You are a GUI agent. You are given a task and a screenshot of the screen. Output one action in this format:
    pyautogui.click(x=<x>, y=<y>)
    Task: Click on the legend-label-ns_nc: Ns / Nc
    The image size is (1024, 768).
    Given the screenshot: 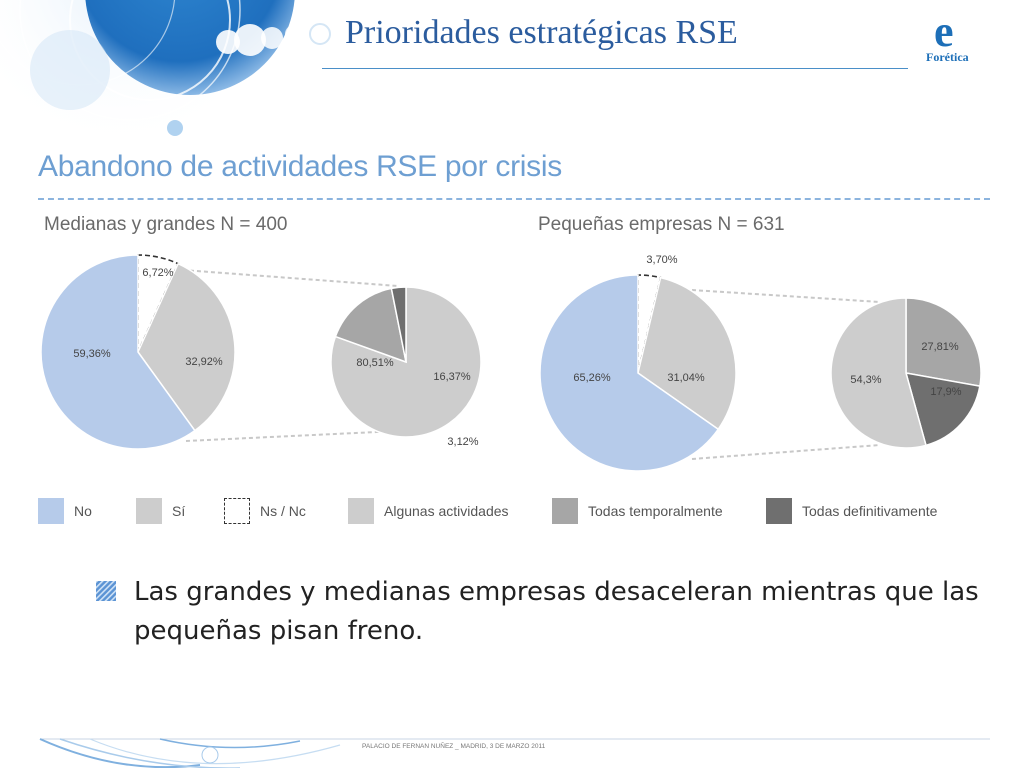 What is the action you would take?
    pyautogui.click(x=283, y=511)
    